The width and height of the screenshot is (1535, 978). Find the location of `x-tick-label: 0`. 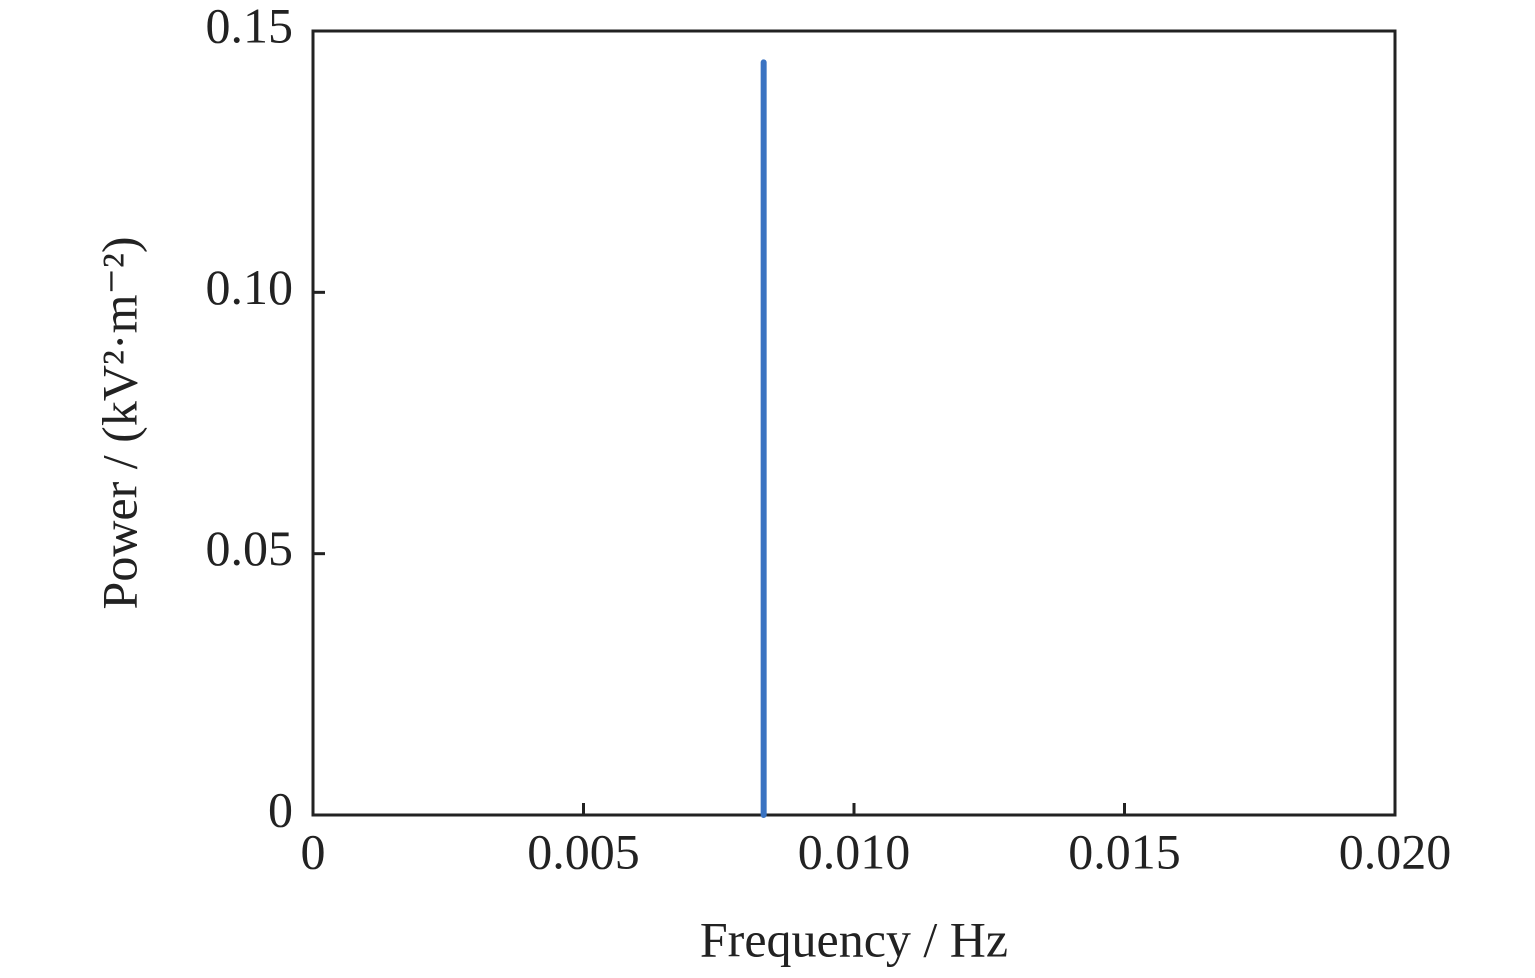

x-tick-label: 0 is located at coordinates (313, 851).